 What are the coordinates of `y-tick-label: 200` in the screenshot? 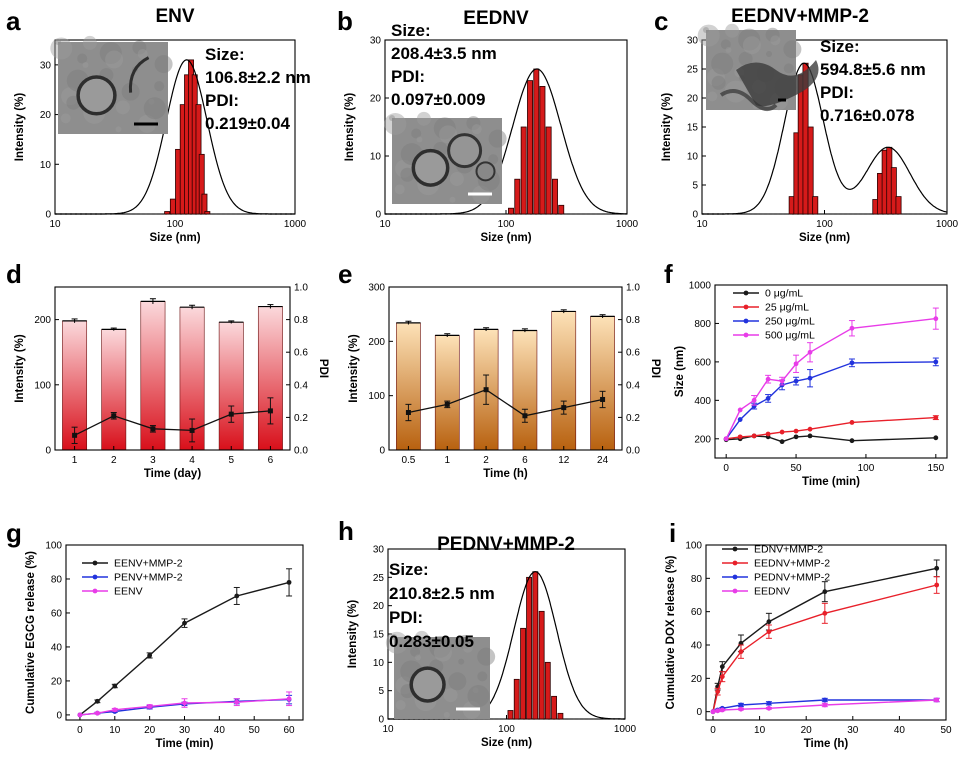 It's located at (702, 439).